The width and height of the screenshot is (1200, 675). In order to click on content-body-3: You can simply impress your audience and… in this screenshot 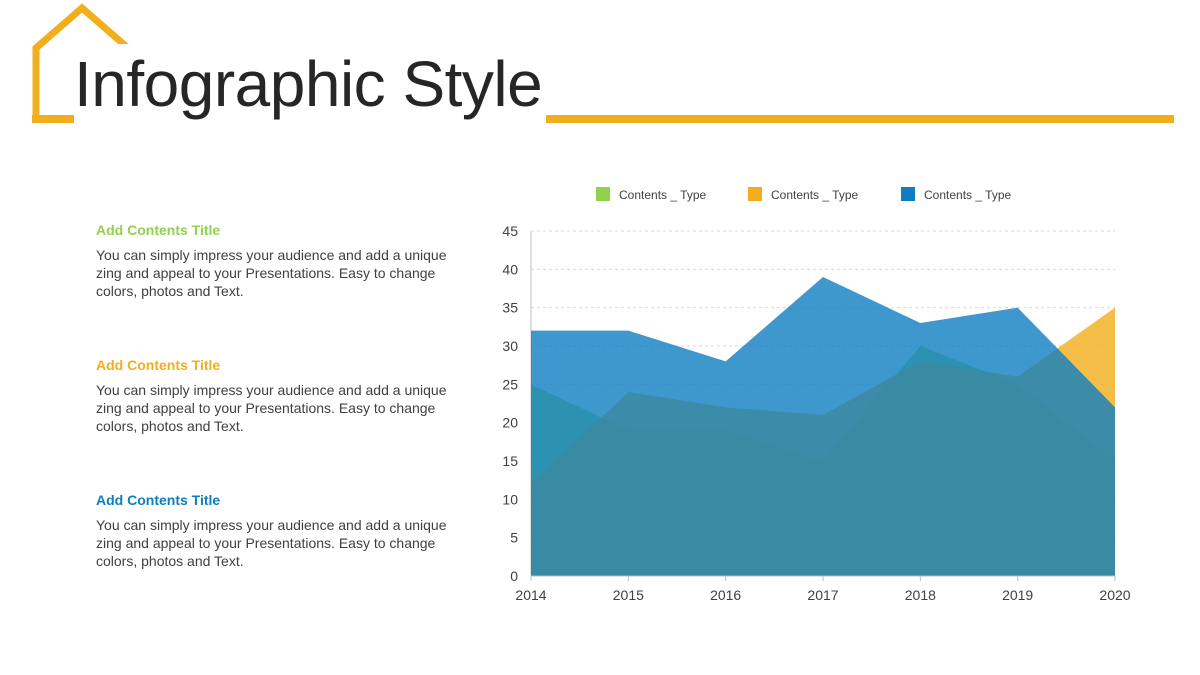, I will do `click(271, 543)`.